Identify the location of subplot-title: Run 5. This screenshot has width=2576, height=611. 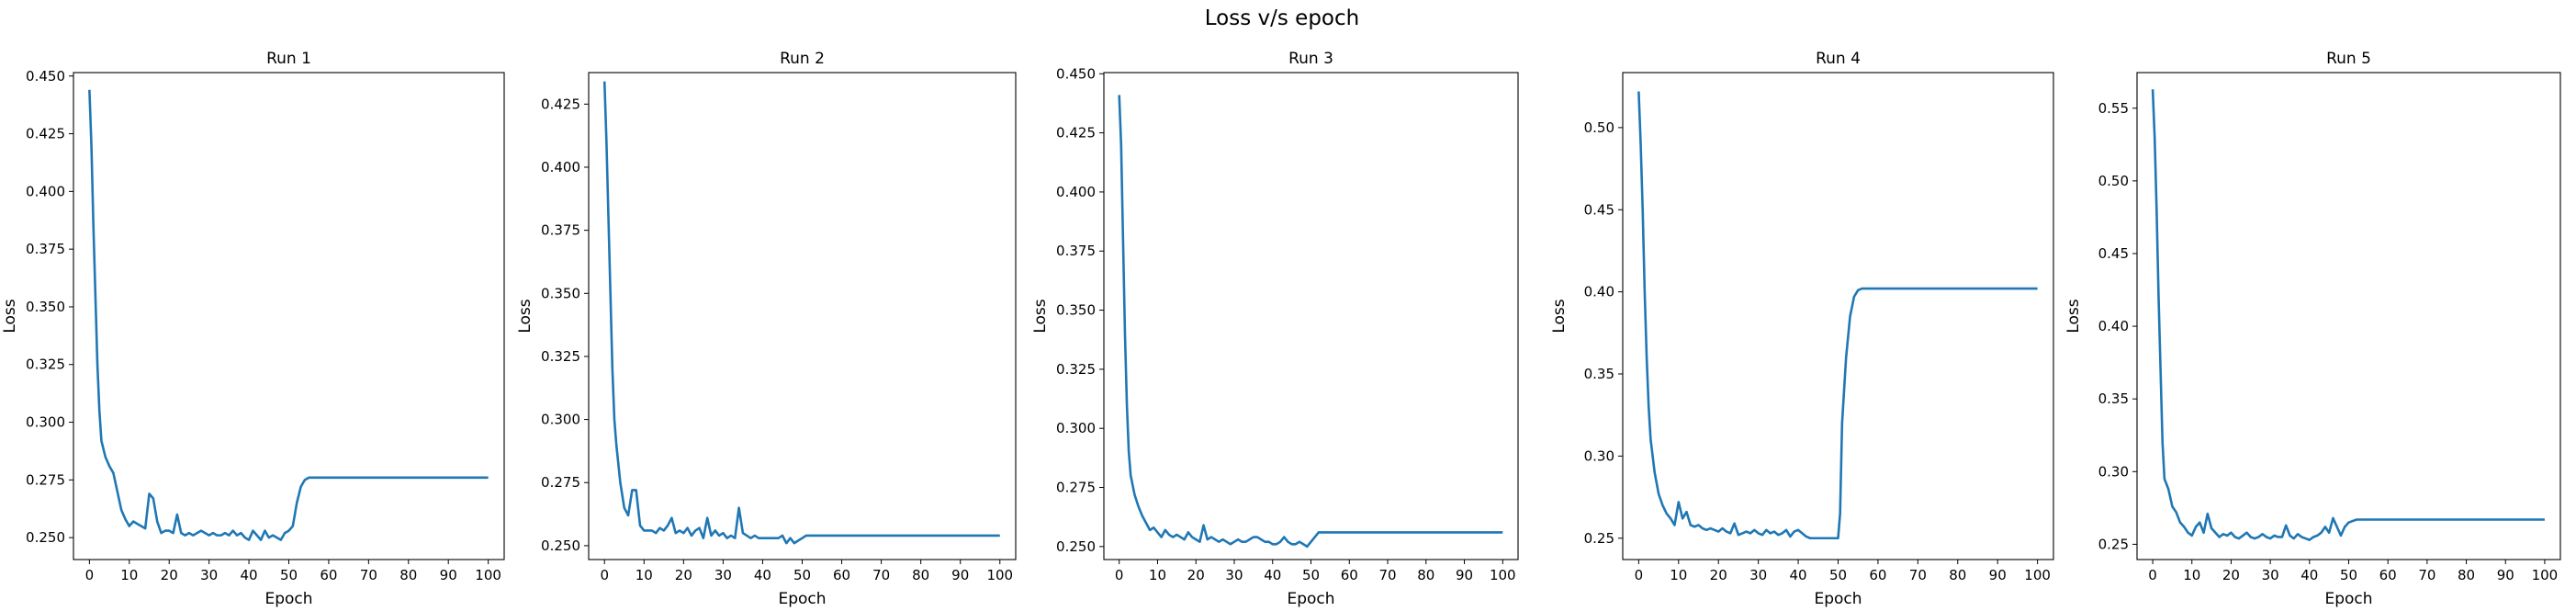
(2348, 59).